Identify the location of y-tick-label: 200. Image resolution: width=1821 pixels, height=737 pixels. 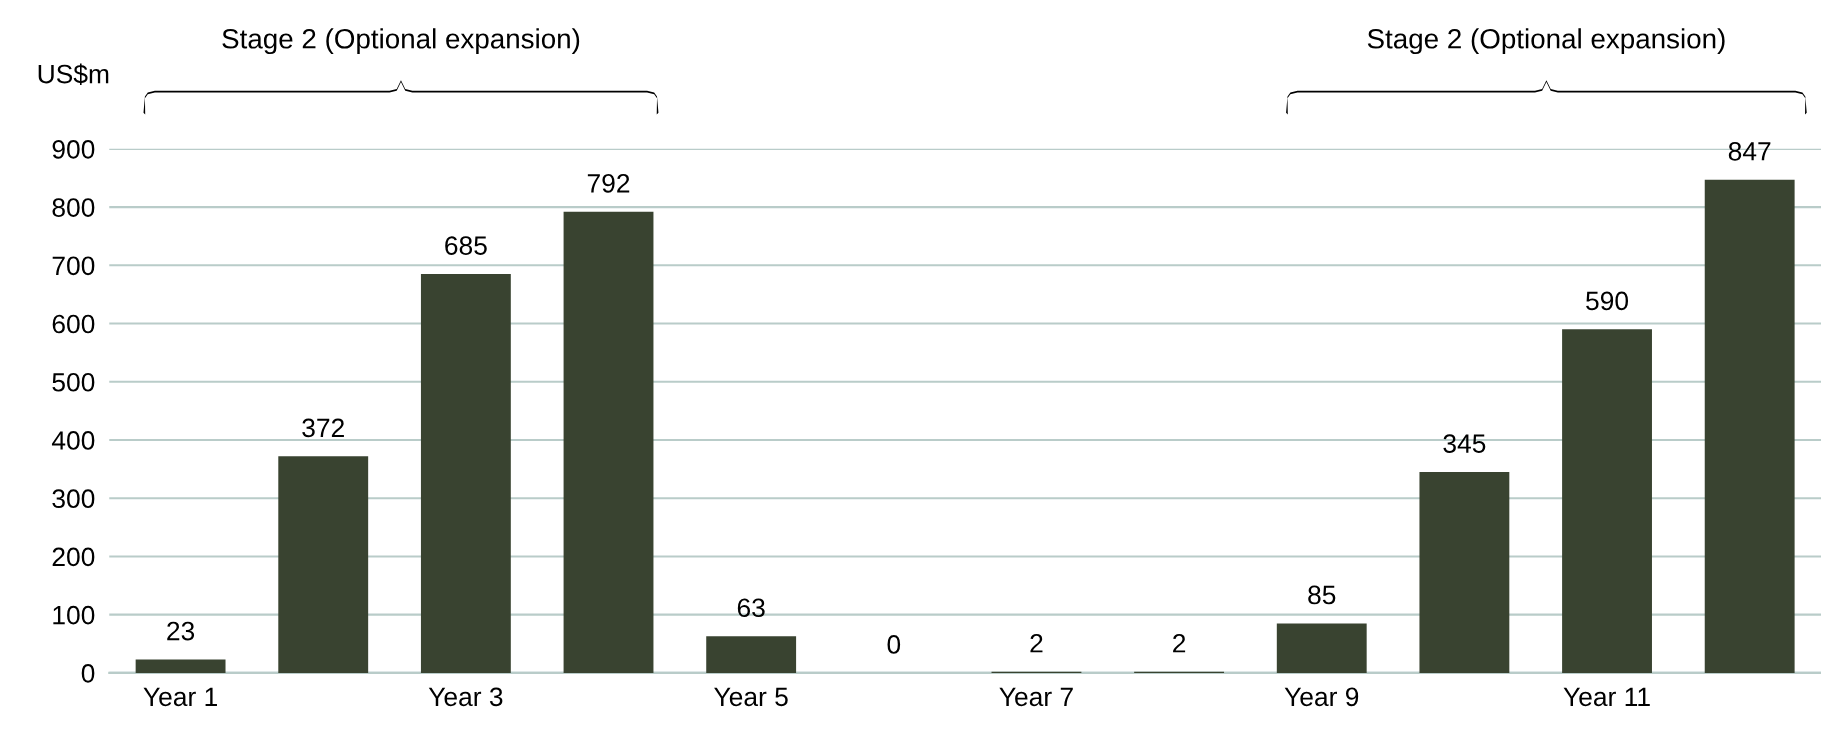
(73, 557).